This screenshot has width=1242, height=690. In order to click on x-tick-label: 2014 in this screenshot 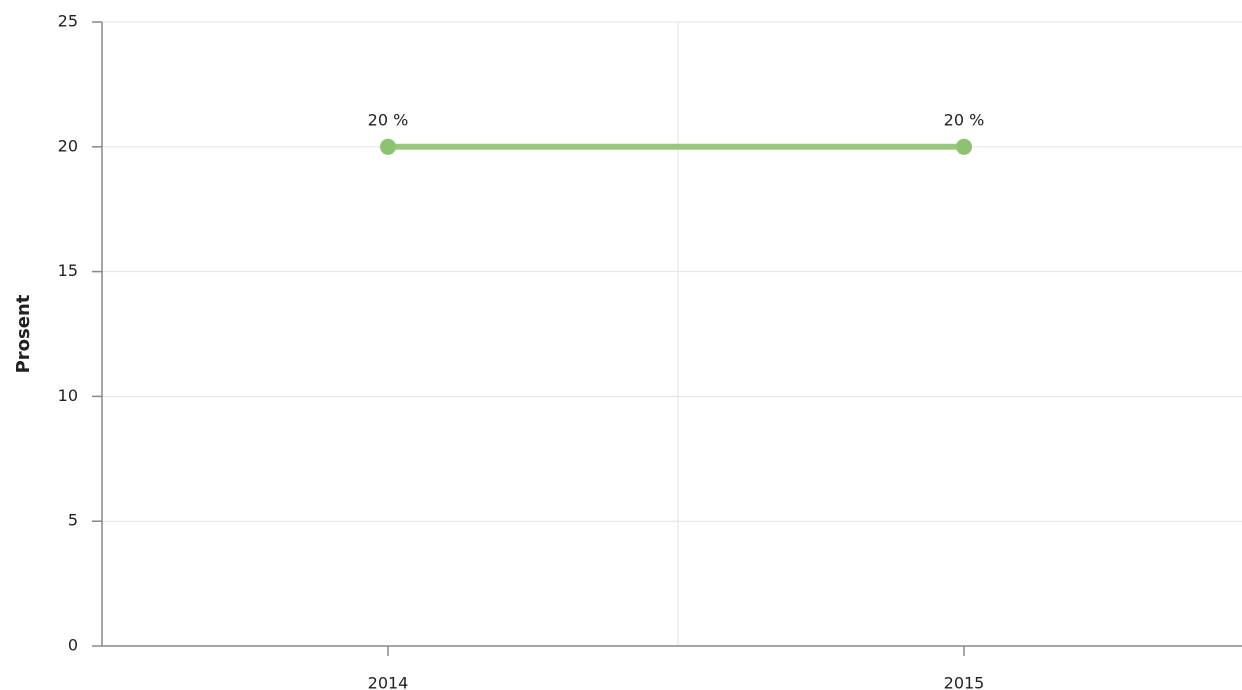, I will do `click(388, 682)`.